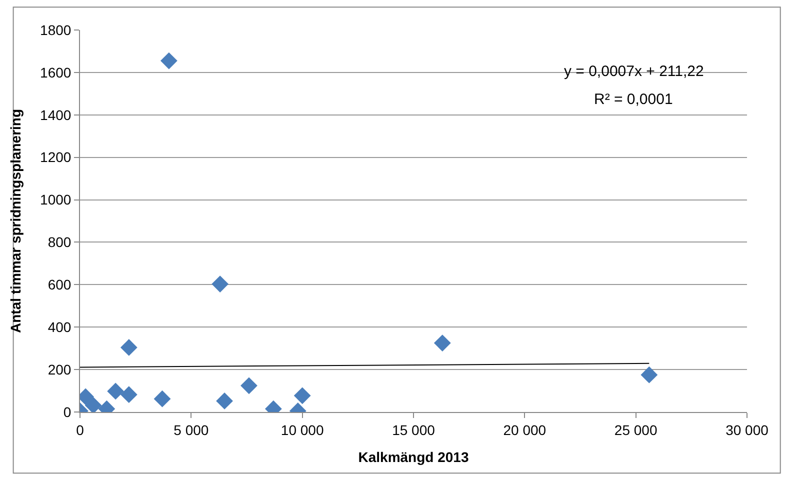  Describe the element at coordinates (56, 72) in the screenshot. I see `y-tick-label: 1600` at that location.